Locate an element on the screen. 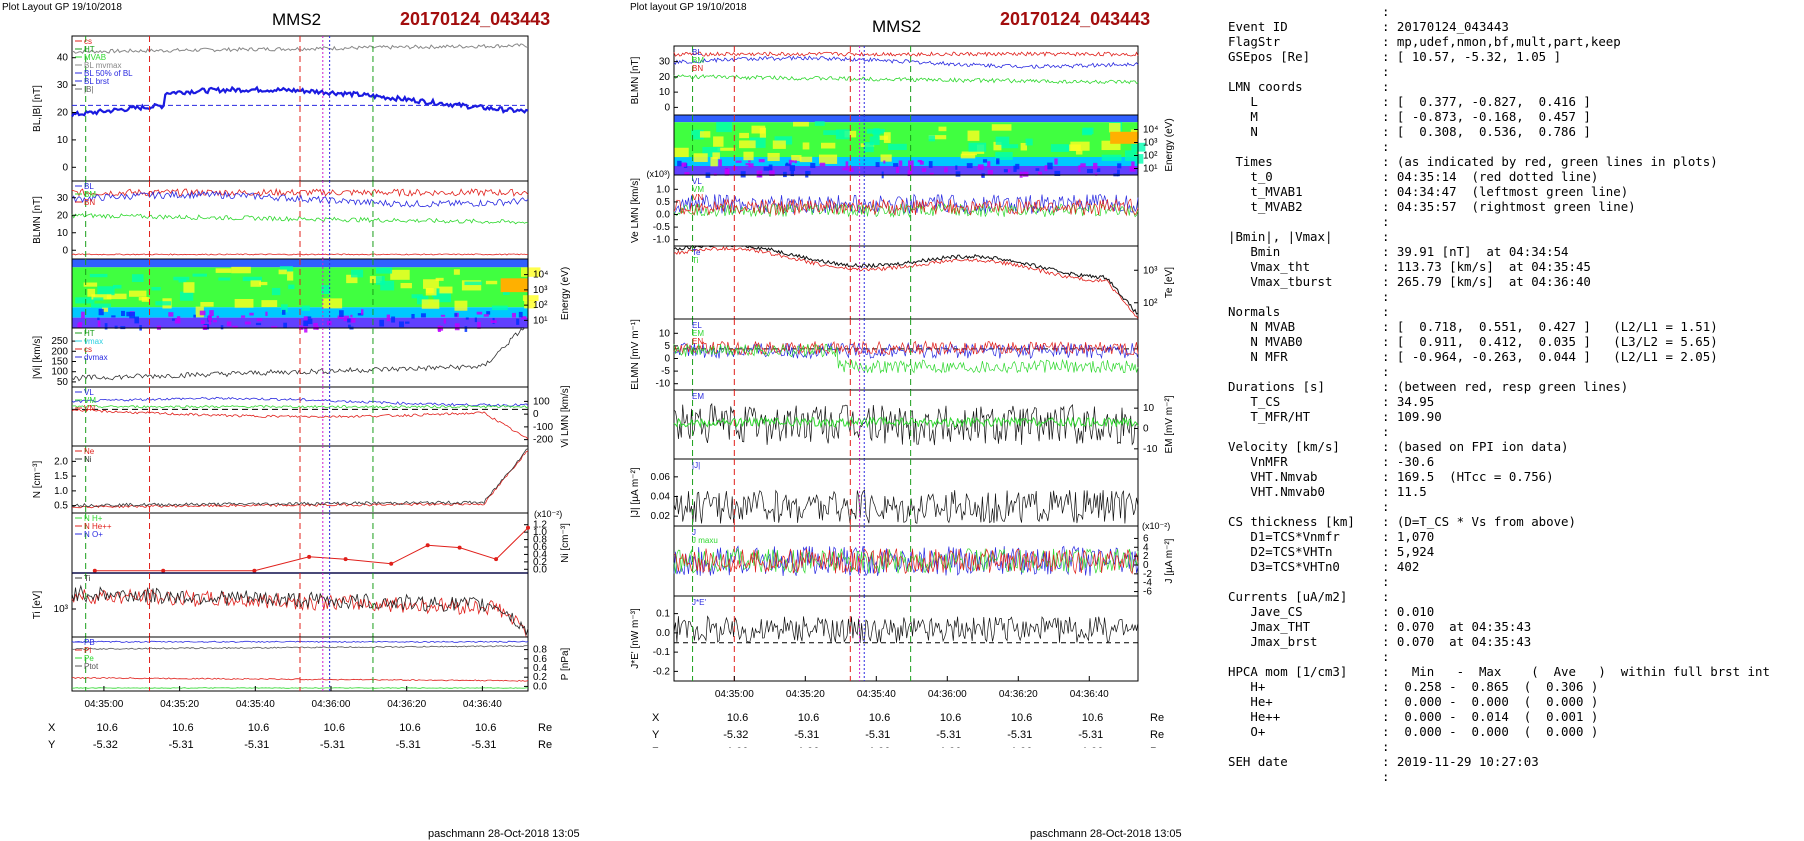 This screenshot has width=1804, height=841. coord-axis-label: Z is located at coordinates (655, 747).